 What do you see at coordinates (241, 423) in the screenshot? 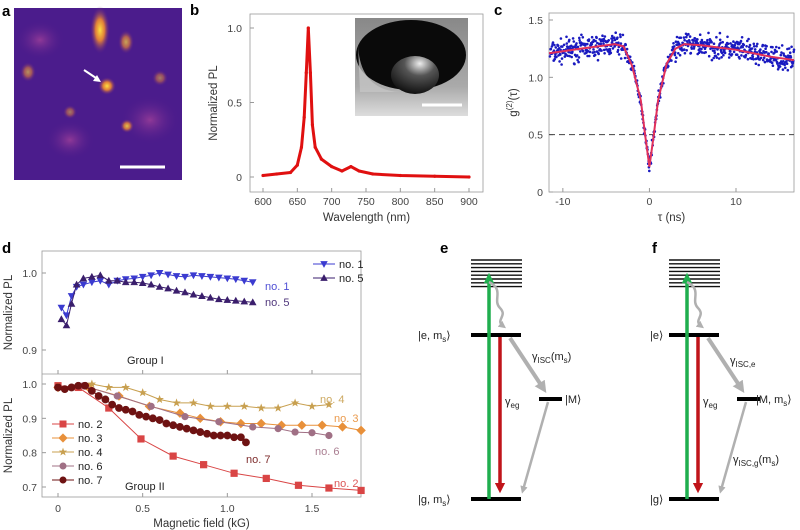
I see `diamond-marker` at bounding box center [241, 423].